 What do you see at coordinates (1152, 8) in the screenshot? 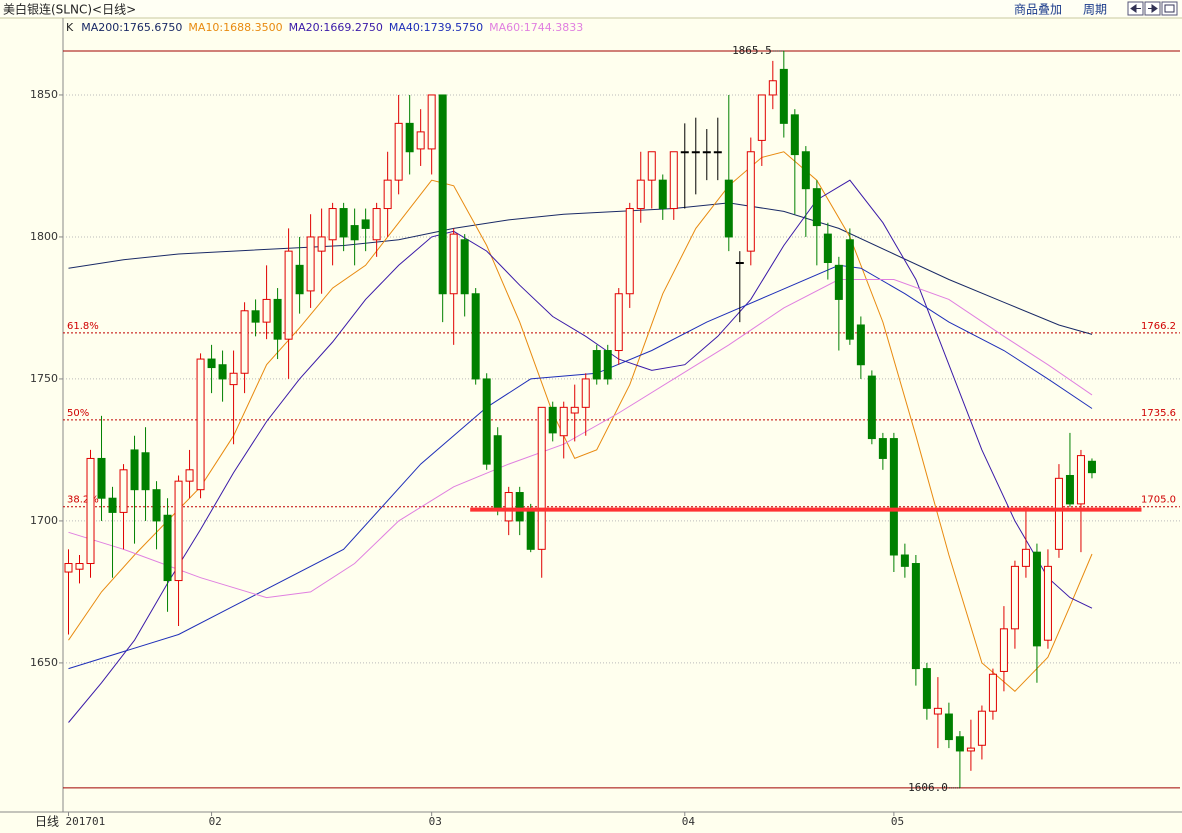
I see `nav-buttons` at bounding box center [1152, 8].